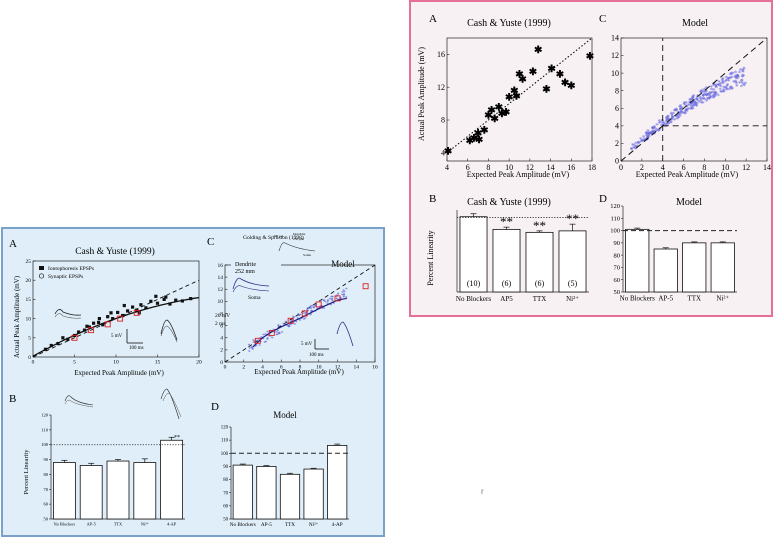 The image size is (773, 540). What do you see at coordinates (171, 479) in the screenshot?
I see `left-b-bar` at bounding box center [171, 479].